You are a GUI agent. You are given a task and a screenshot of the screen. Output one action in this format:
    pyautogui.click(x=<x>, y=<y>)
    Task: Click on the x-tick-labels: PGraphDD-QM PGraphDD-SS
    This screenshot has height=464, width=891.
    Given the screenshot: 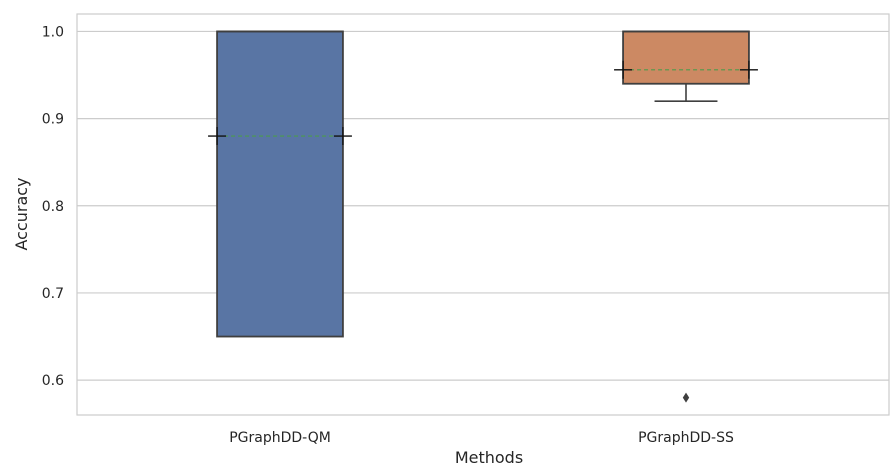 What is the action you would take?
    pyautogui.click(x=481, y=438)
    